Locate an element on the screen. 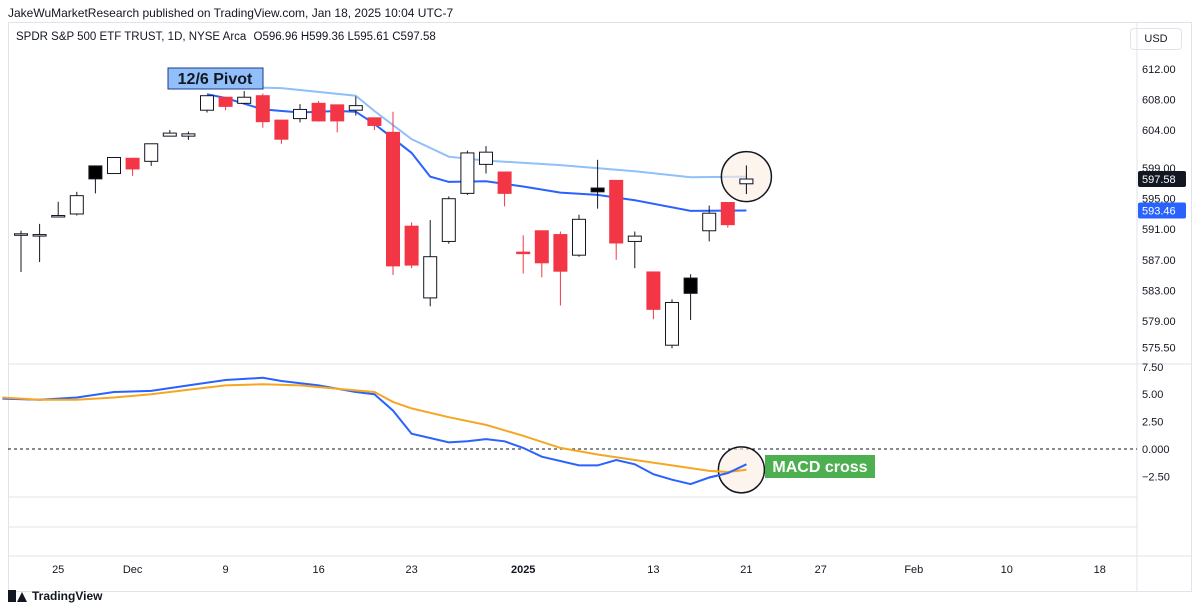 The width and height of the screenshot is (1200, 611). macd-cross-label-box is located at coordinates (820, 466).